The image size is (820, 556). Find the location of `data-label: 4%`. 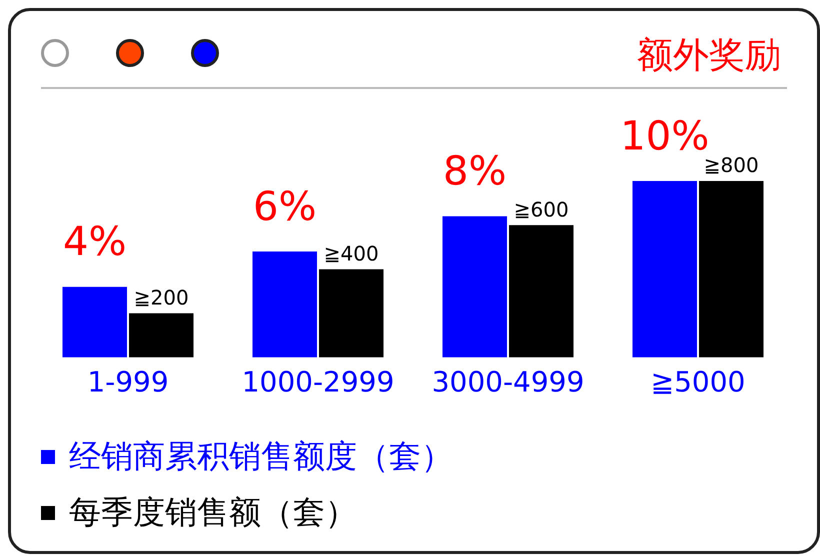

data-label: 4% is located at coordinates (94, 242).